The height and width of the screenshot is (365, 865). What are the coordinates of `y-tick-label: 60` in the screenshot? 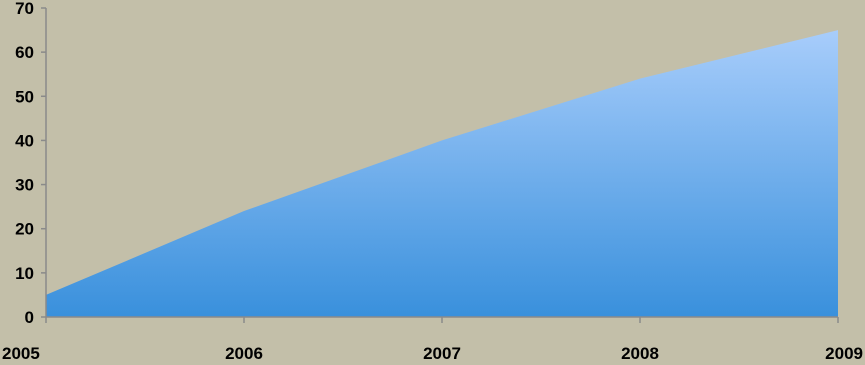 It's located at (24, 52).